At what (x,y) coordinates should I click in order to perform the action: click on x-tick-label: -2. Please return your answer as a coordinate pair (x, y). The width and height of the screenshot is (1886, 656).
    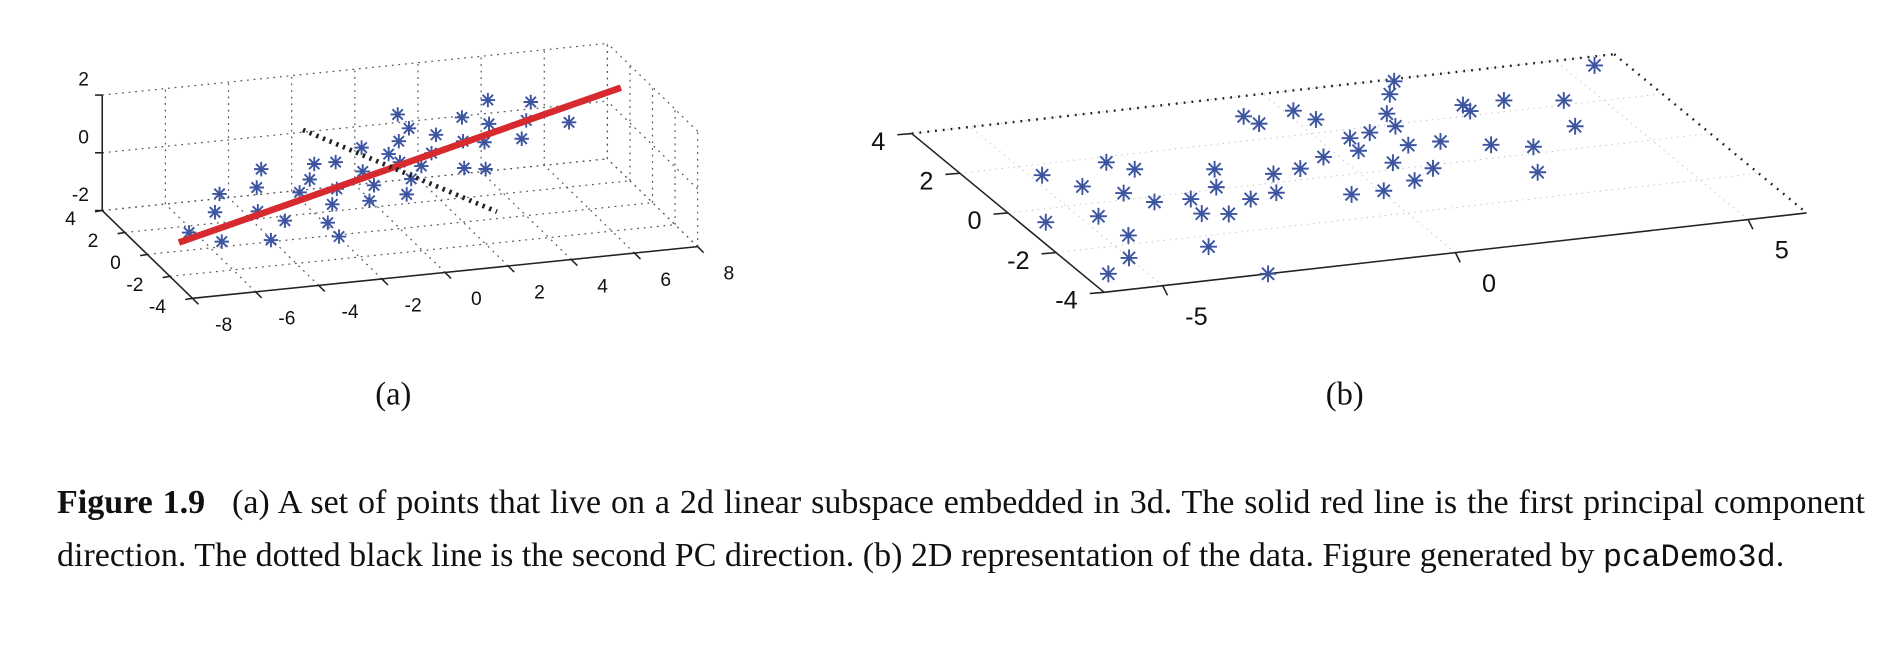
    Looking at the image, I should click on (413, 306).